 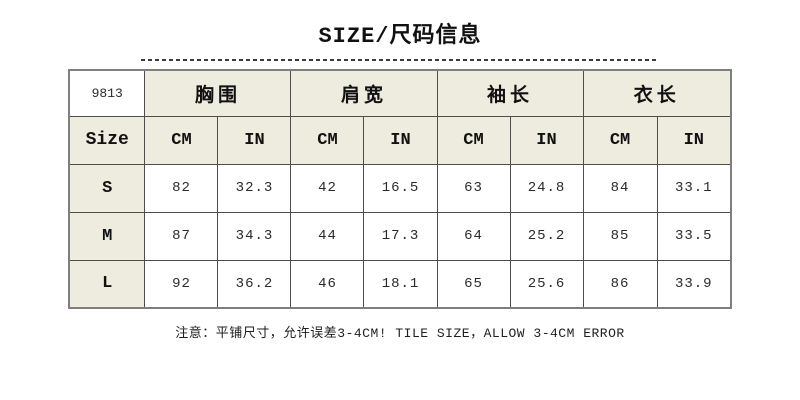 I want to click on value-cell: 85, so click(x=620, y=236).